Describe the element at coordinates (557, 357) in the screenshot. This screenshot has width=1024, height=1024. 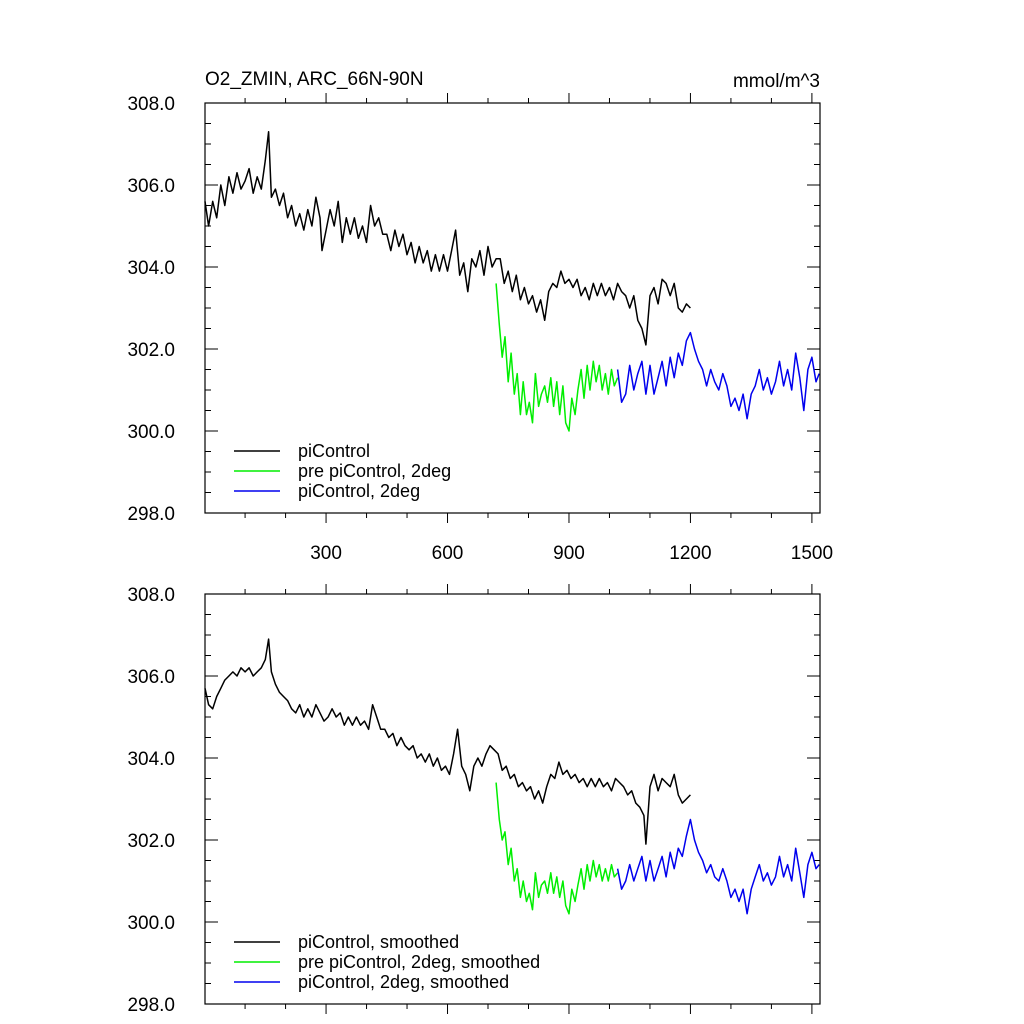
I see `top-series-pre-picontrol-2deg-line` at that location.